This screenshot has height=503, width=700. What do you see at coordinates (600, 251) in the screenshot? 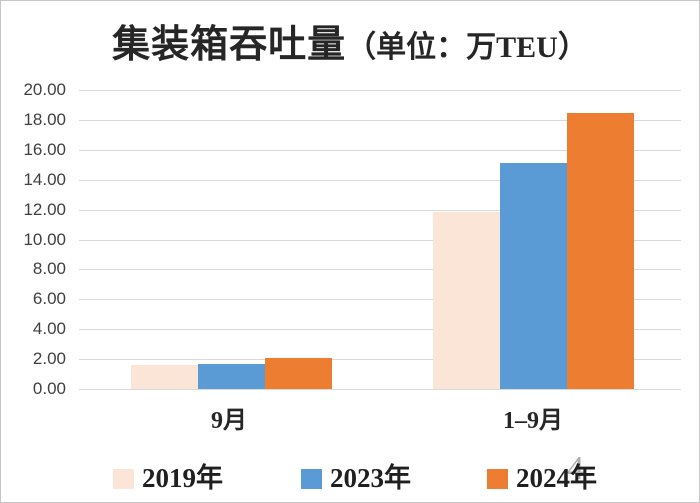
I see `bar-2024年-1–9月` at bounding box center [600, 251].